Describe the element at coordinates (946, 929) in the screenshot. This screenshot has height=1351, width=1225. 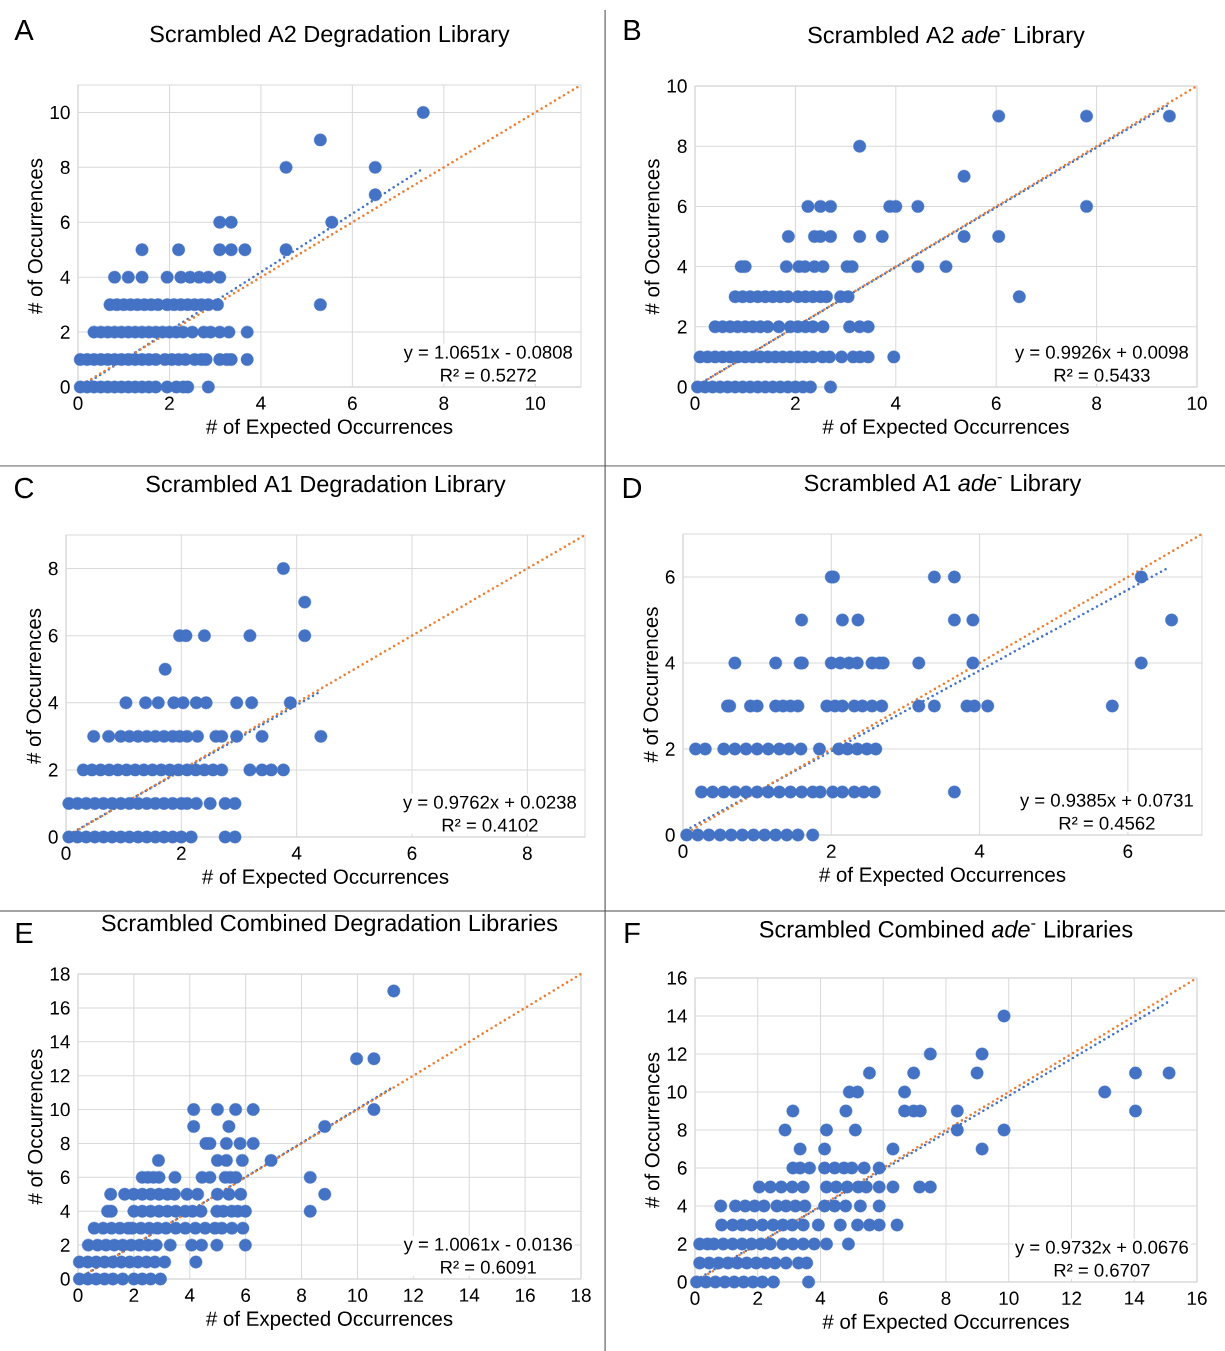
I see `chart-title: Scrambled Combined ade$^{-}$ Libraries` at that location.